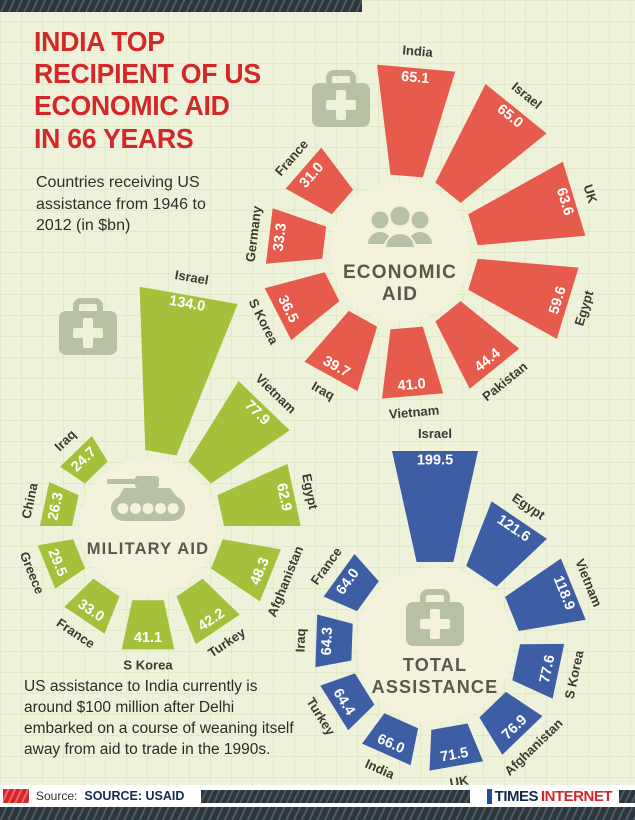 Image resolution: width=635 pixels, height=820 pixels. What do you see at coordinates (99, 41) in the screenshot?
I see `title-line-1: INDIA TOP` at bounding box center [99, 41].